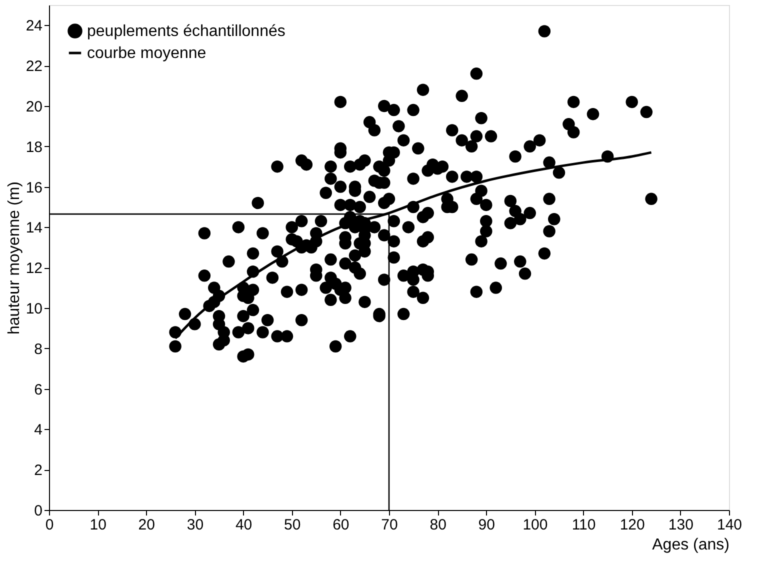 Image resolution: width=777 pixels, height=583 pixels. Describe the element at coordinates (486, 525) in the screenshot. I see `x-tick-label: 90` at that location.